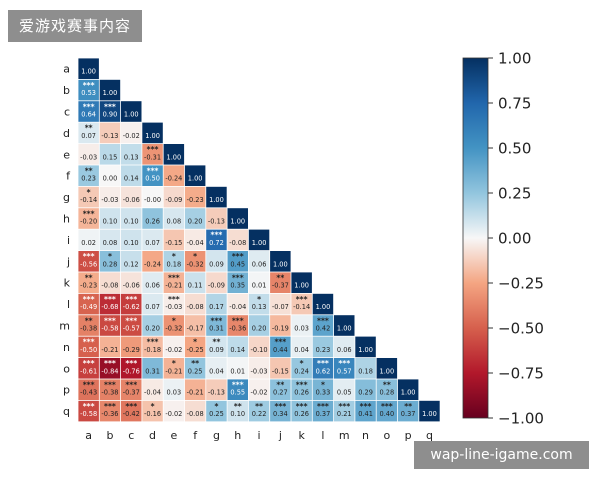  I want to click on y-tick-label: l, so click(68, 304).